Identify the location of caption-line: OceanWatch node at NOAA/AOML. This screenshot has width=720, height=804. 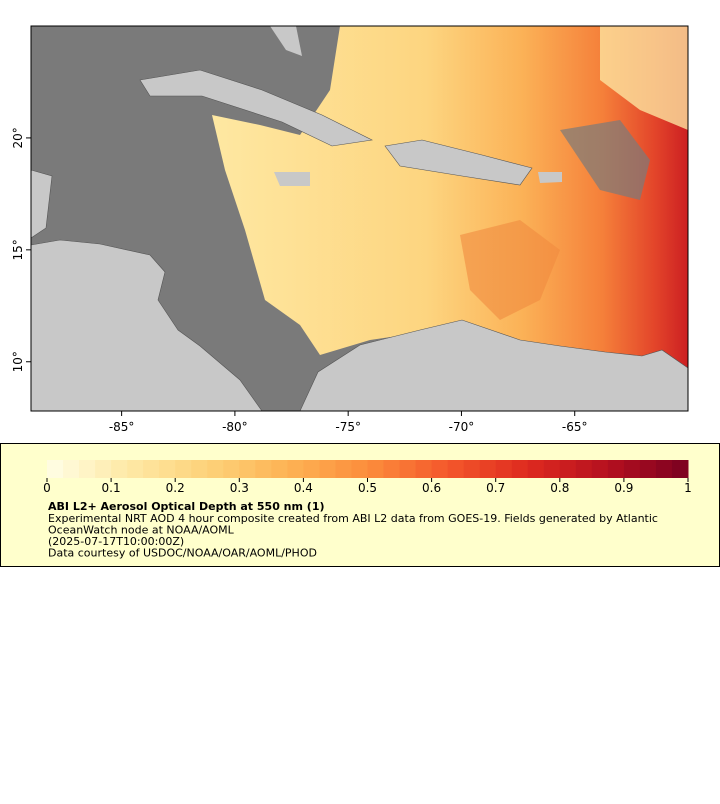
(141, 530).